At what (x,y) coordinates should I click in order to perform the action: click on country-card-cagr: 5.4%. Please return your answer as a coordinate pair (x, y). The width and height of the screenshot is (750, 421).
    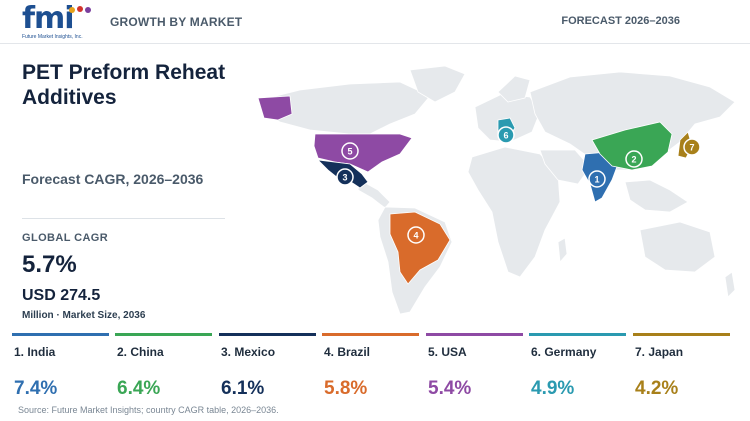
    Looking at the image, I should click on (450, 388).